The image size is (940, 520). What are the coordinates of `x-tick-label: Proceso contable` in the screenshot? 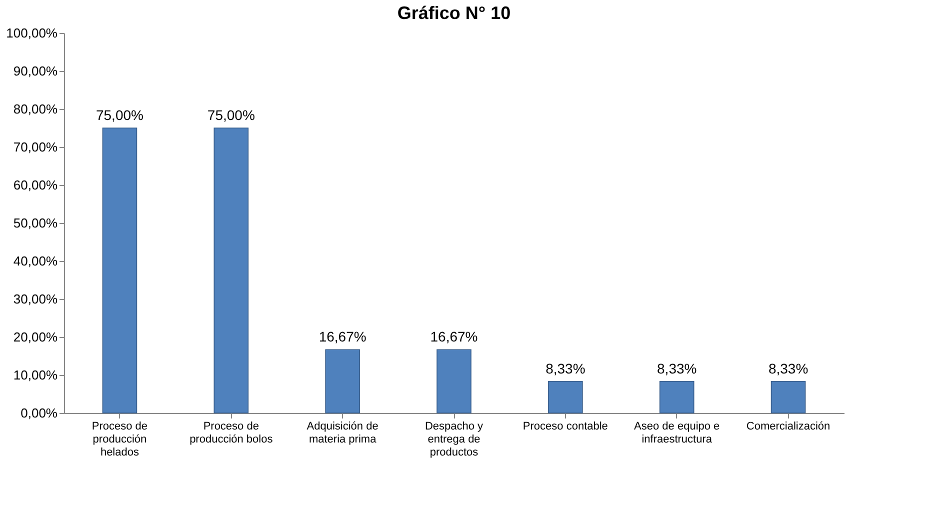 It's located at (565, 426).